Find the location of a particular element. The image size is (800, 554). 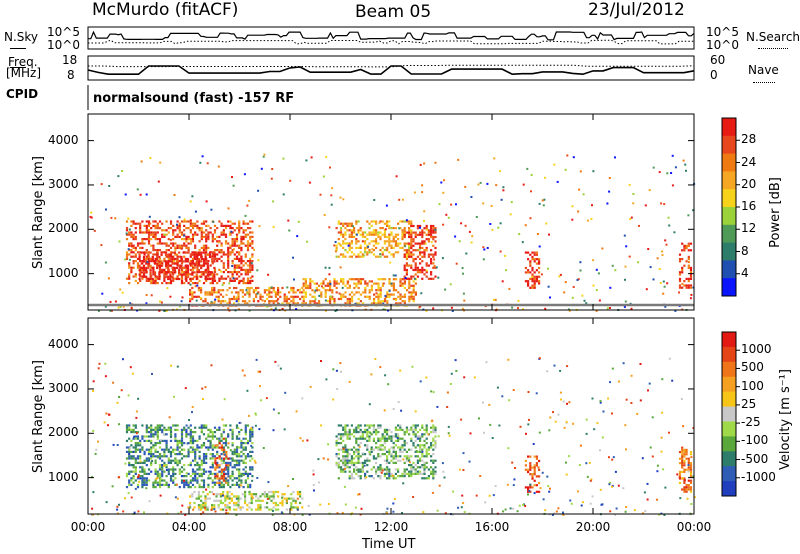

power-colorbar-swatch is located at coordinates (729, 145).